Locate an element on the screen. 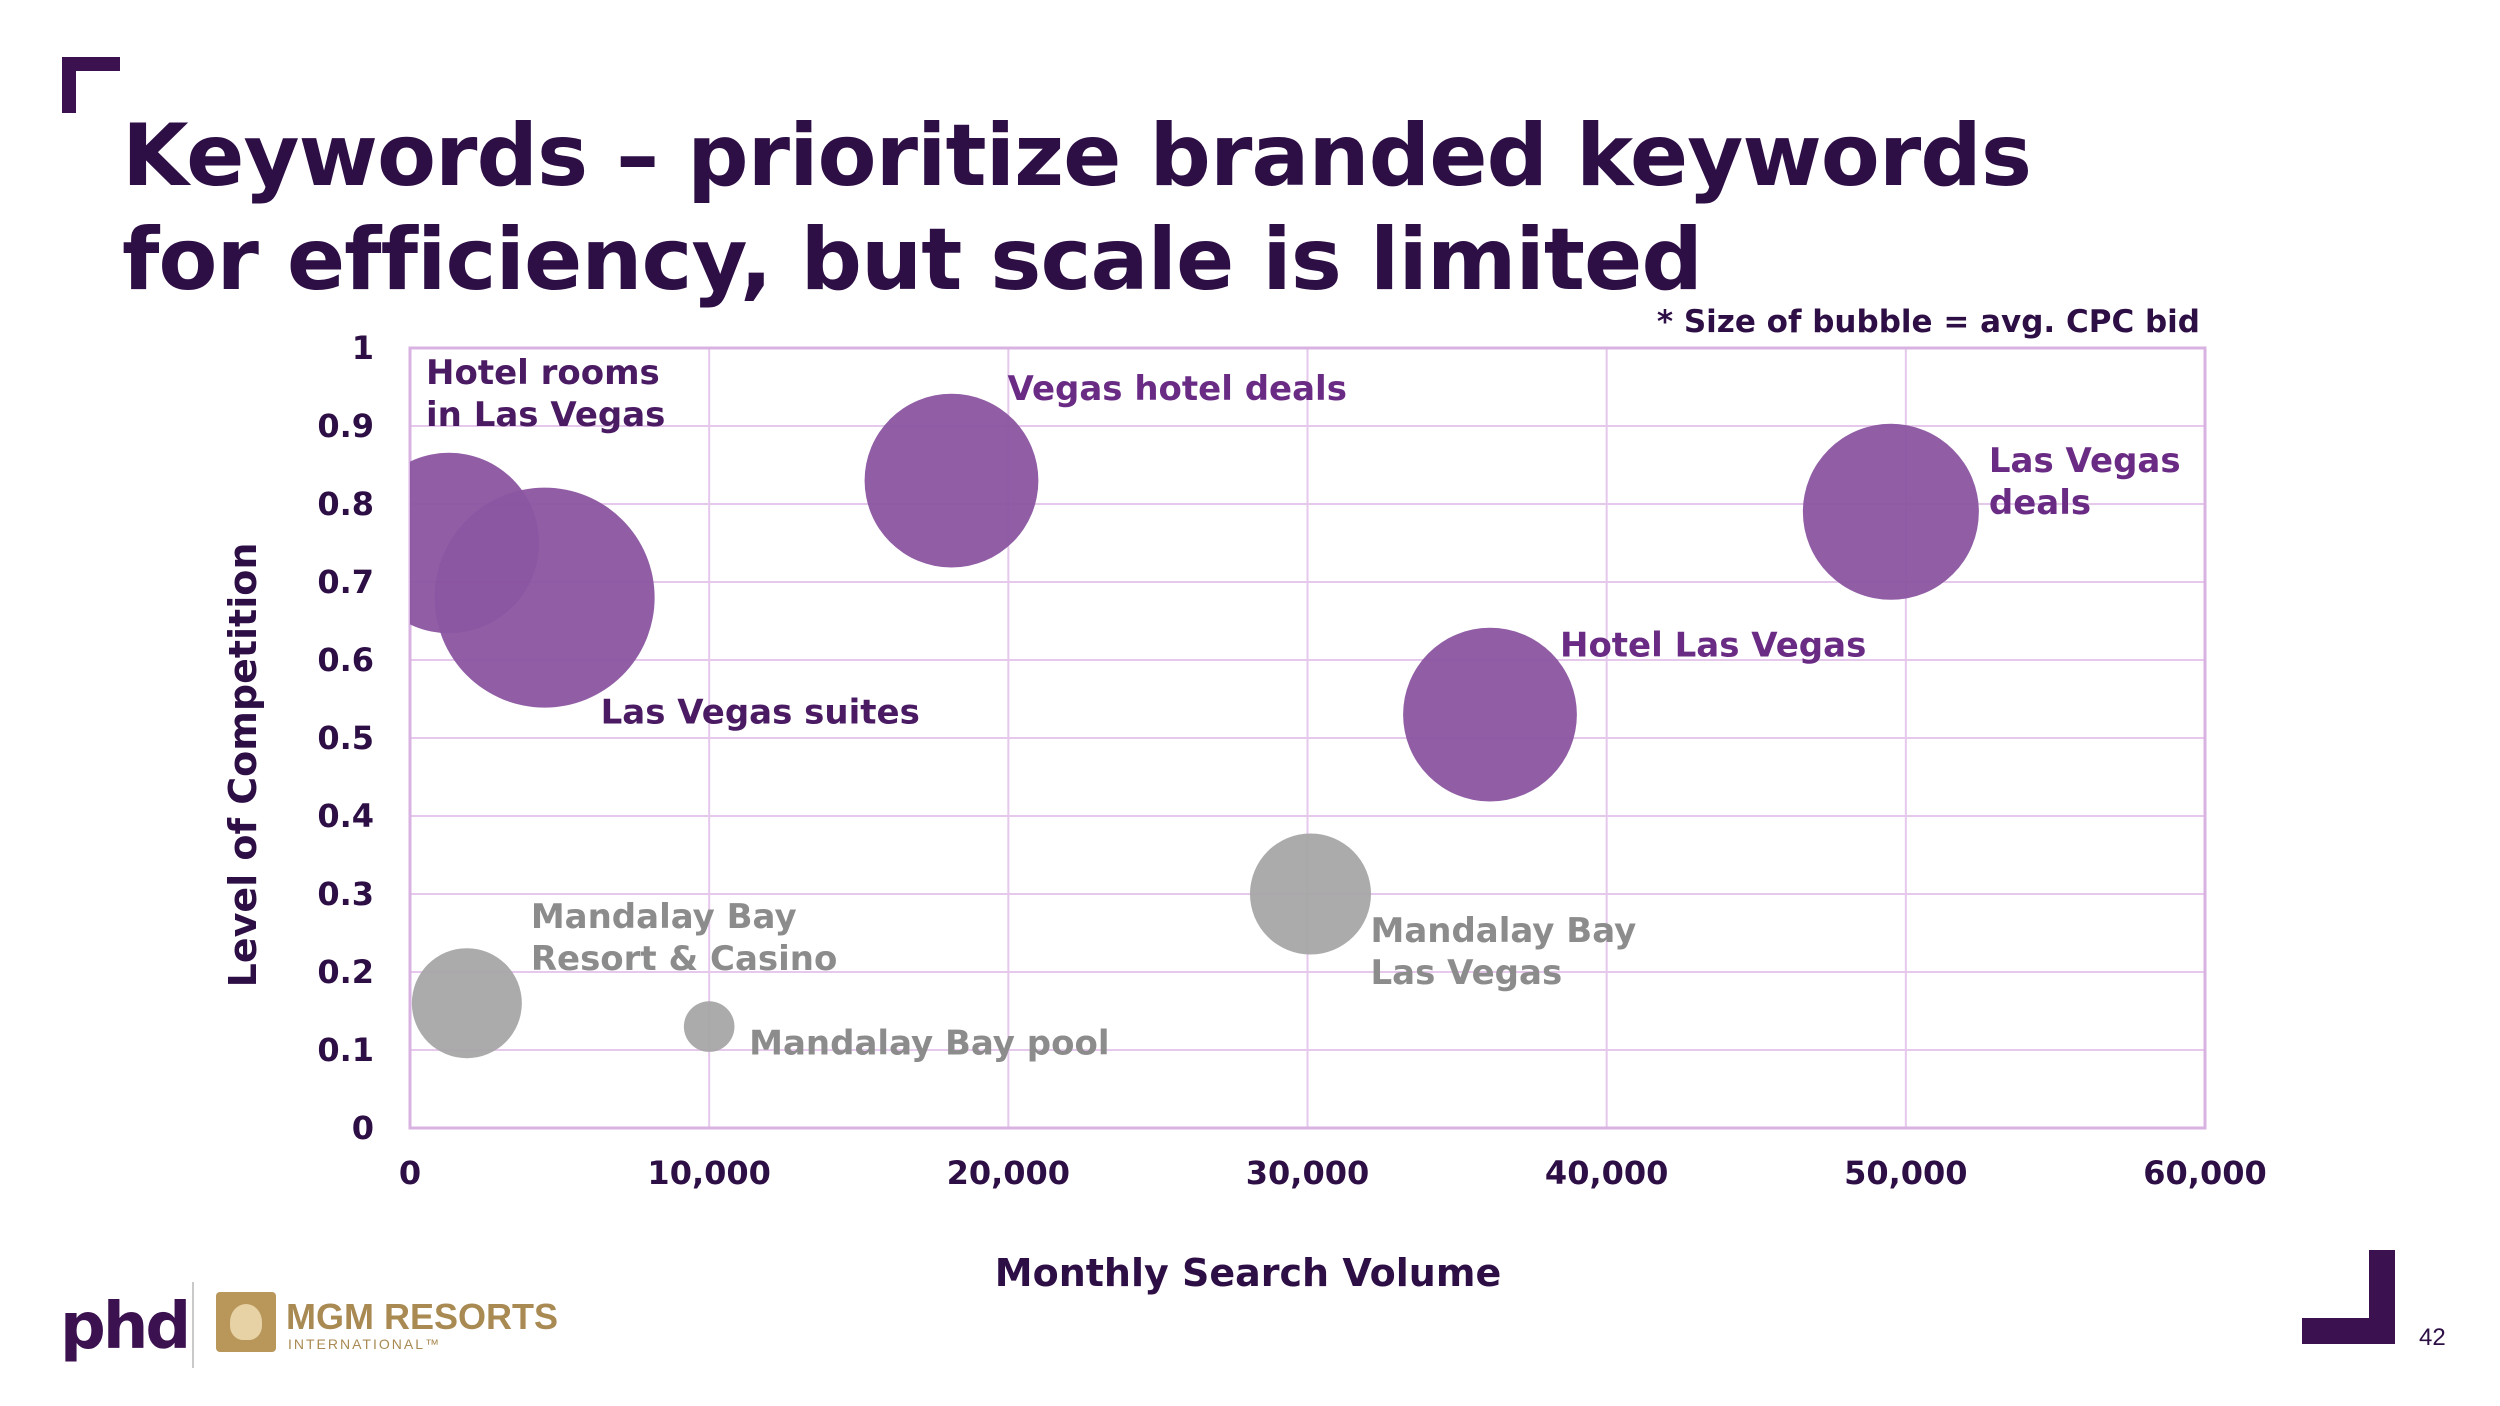  bubble-label: Mandalay Bay Resort & Casino is located at coordinates (684, 938).